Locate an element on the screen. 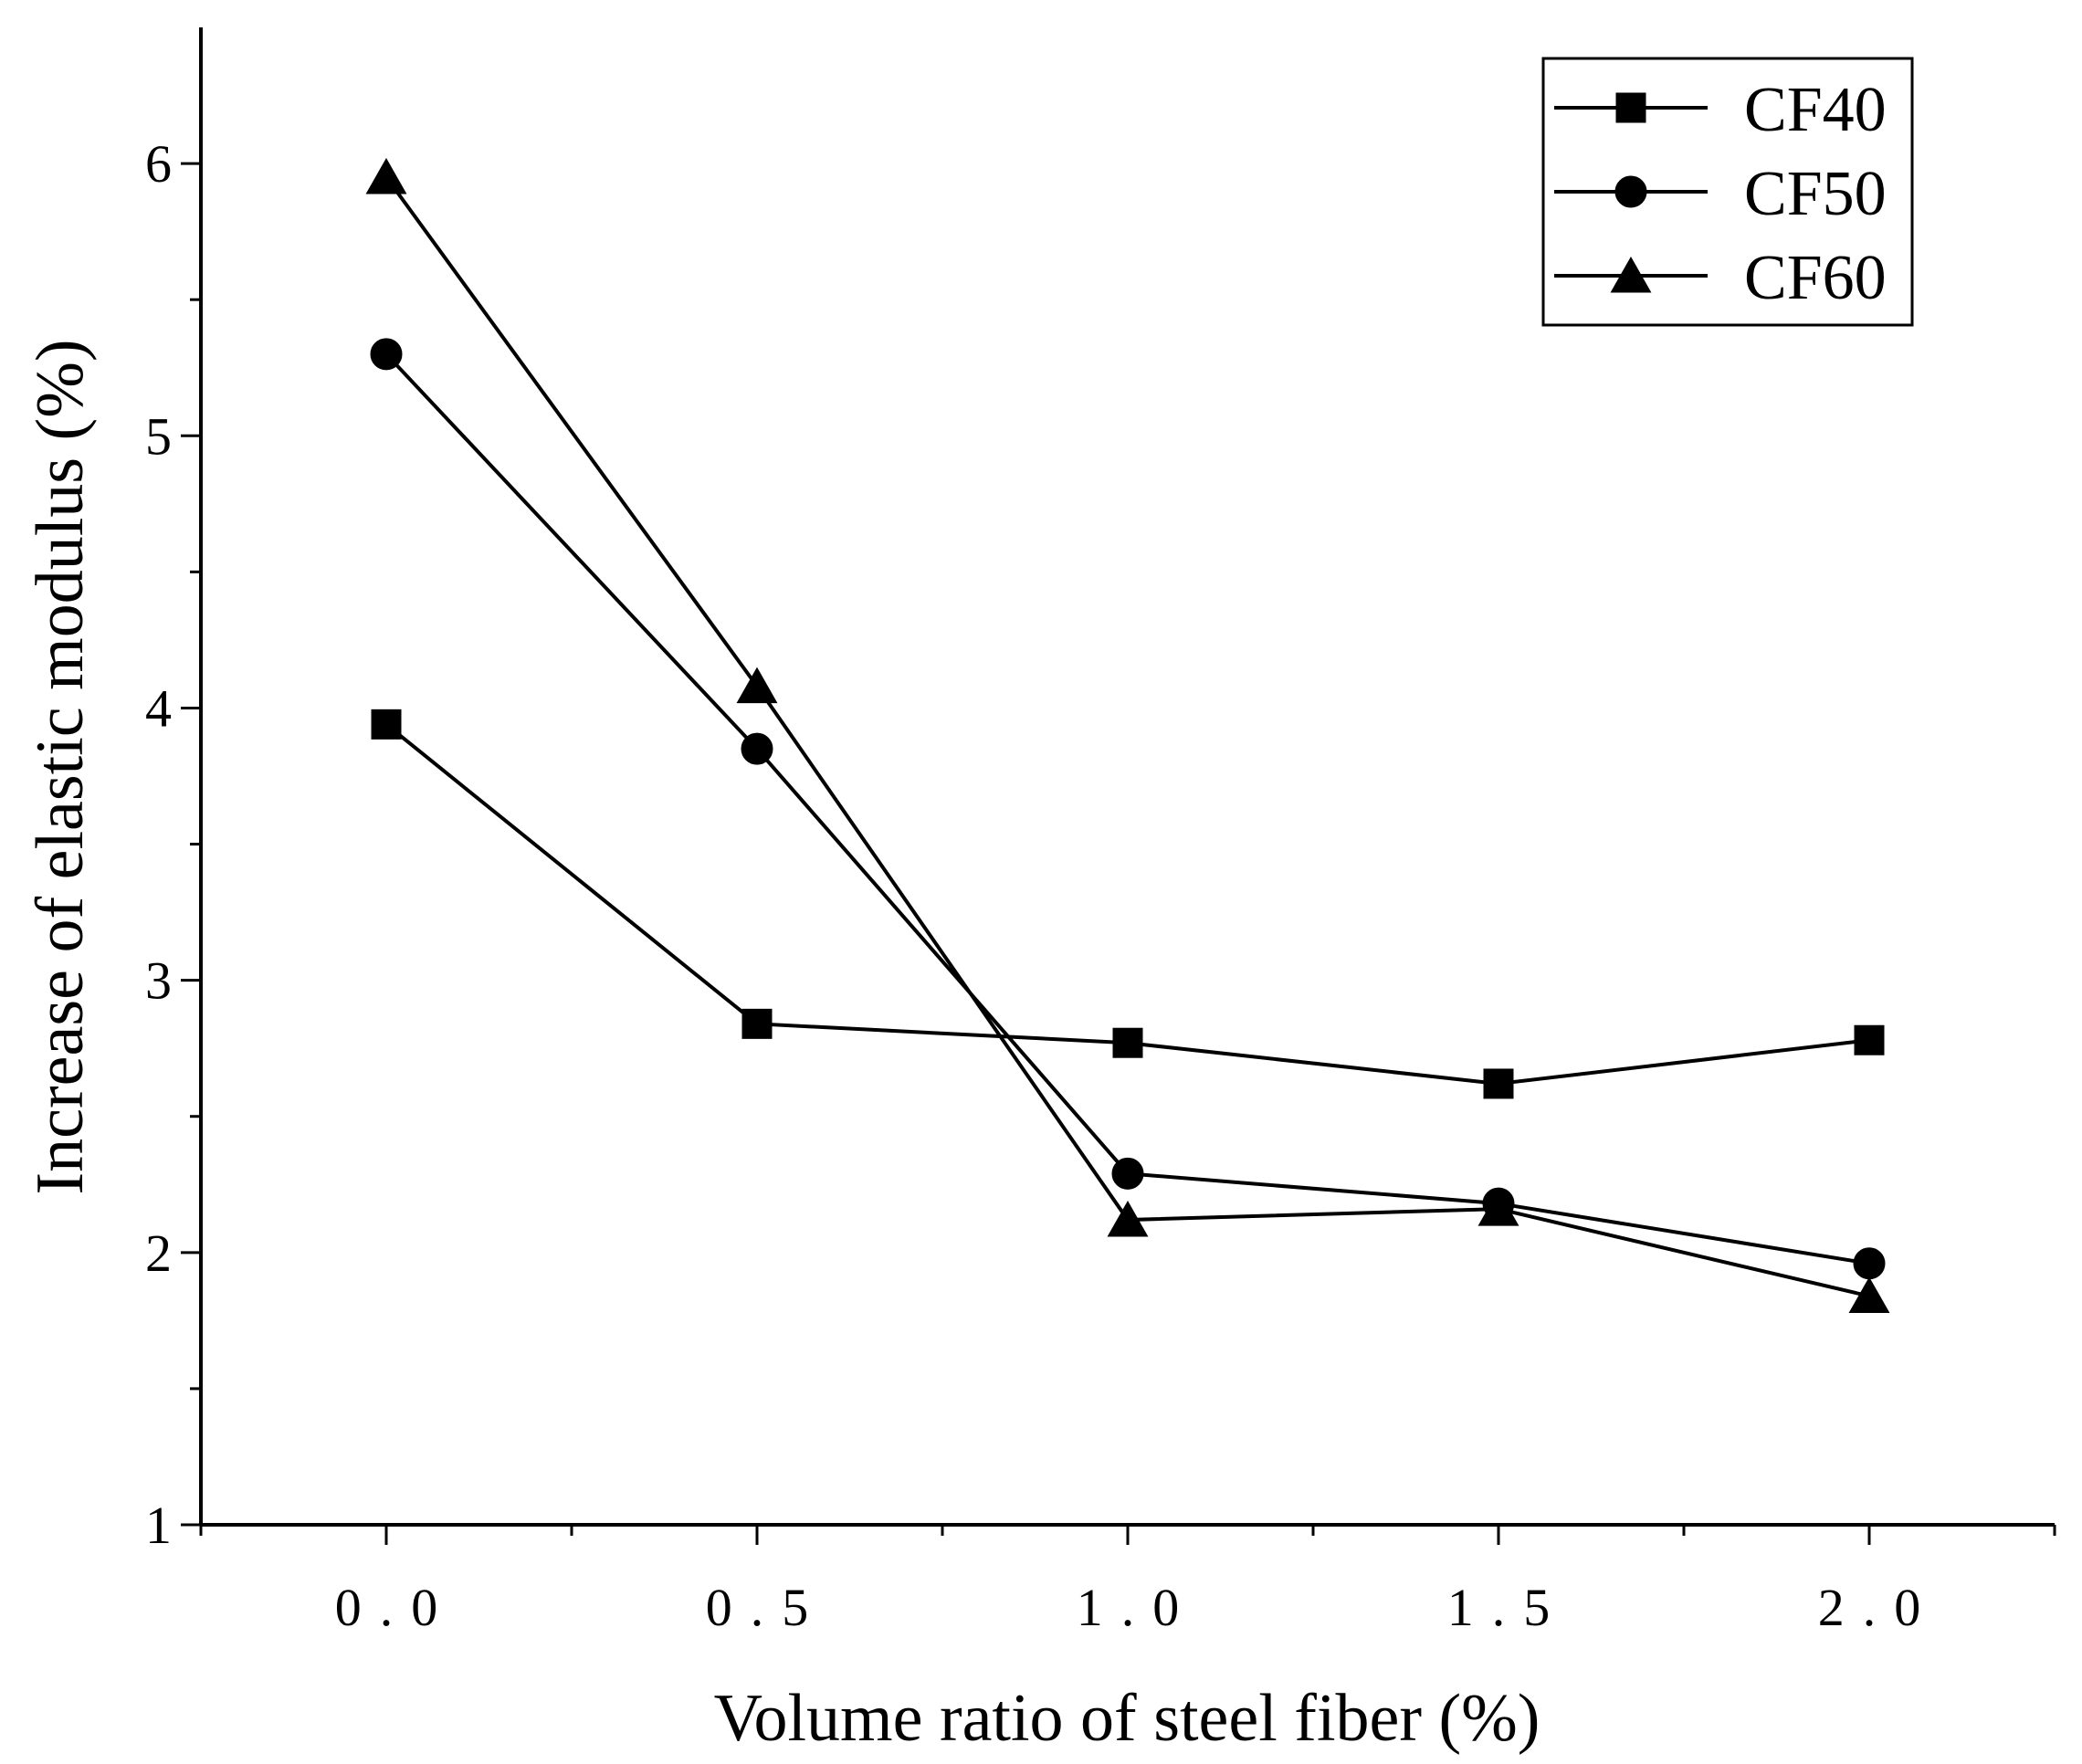 This screenshot has width=2082, height=1764. y-axis-title: Increase of elastic modulus (%) is located at coordinates (60, 767).